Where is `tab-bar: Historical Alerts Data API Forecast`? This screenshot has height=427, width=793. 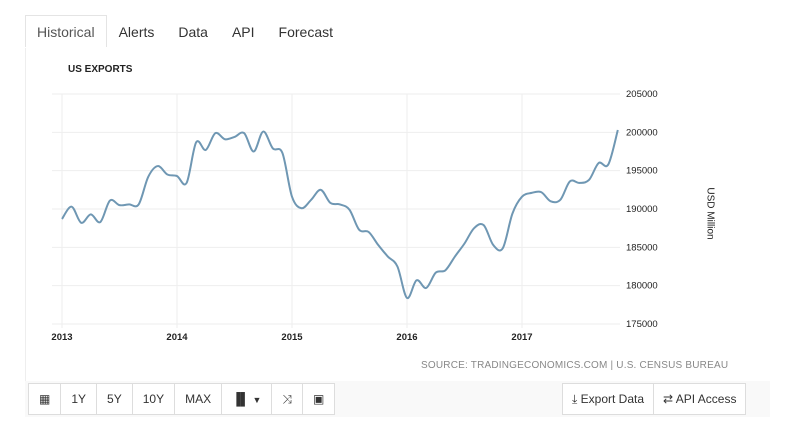 tab-bar: Historical Alerts Data API Forecast is located at coordinates (185, 31).